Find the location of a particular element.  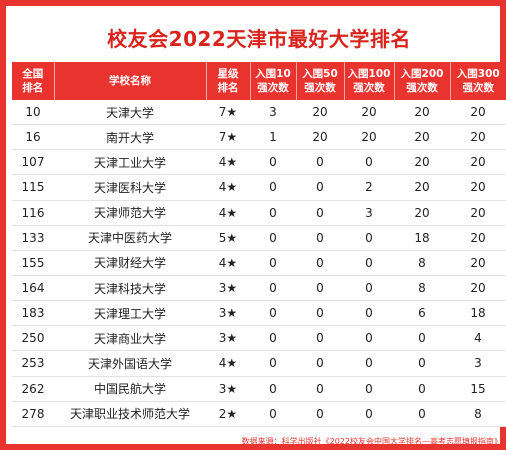

cell-rank: 164 is located at coordinates (33, 288).